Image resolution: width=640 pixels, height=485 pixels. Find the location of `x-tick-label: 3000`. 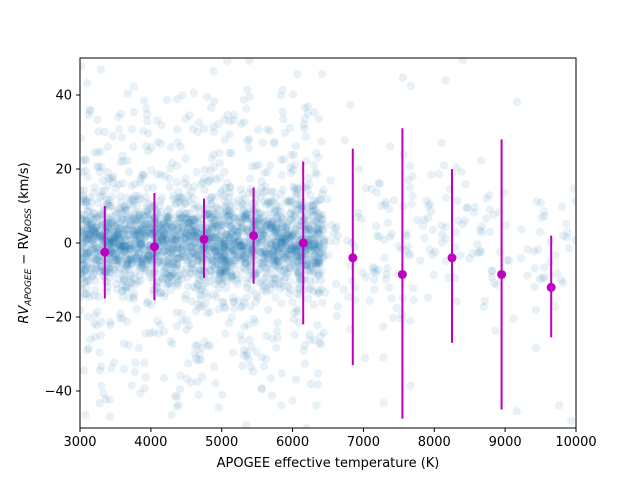

x-tick-label: 3000 is located at coordinates (79, 442).